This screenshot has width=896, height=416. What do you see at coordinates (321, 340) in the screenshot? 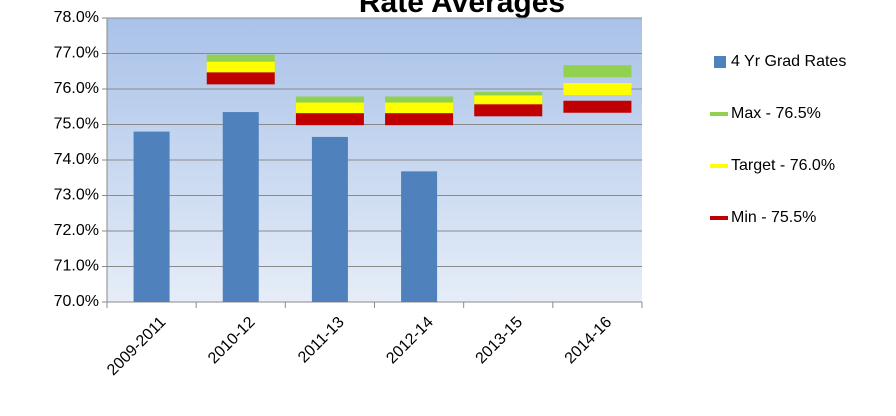
I see `x-tick-label: 2011-13` at bounding box center [321, 340].